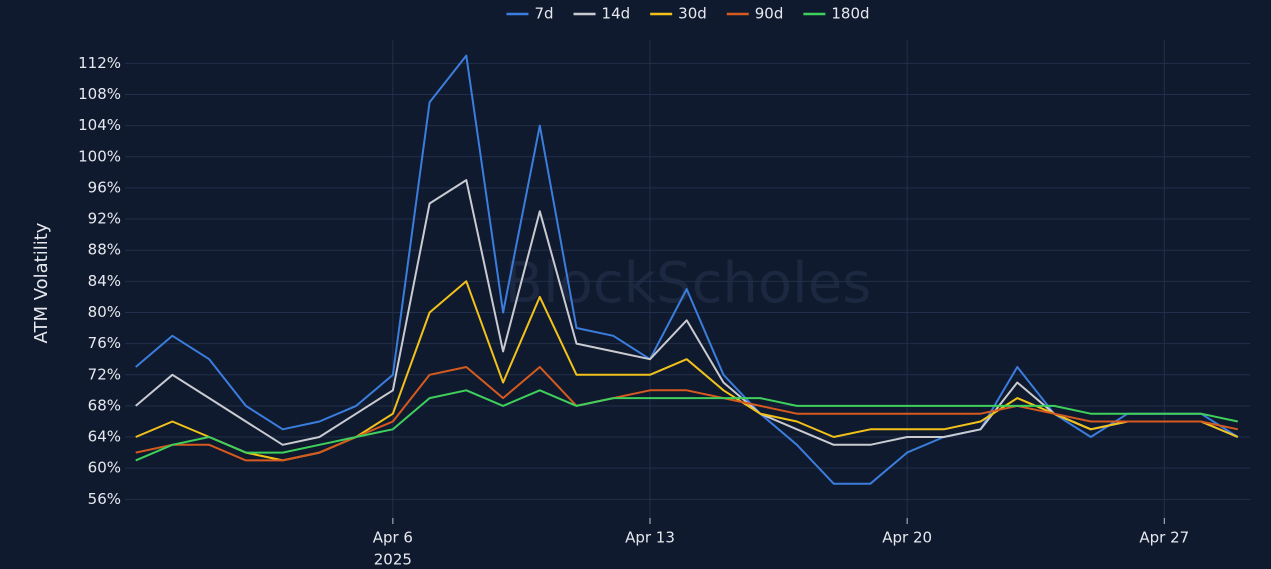 The image size is (1271, 569). I want to click on legend: 7d 14d 30d 90d 180d, so click(688, 14).